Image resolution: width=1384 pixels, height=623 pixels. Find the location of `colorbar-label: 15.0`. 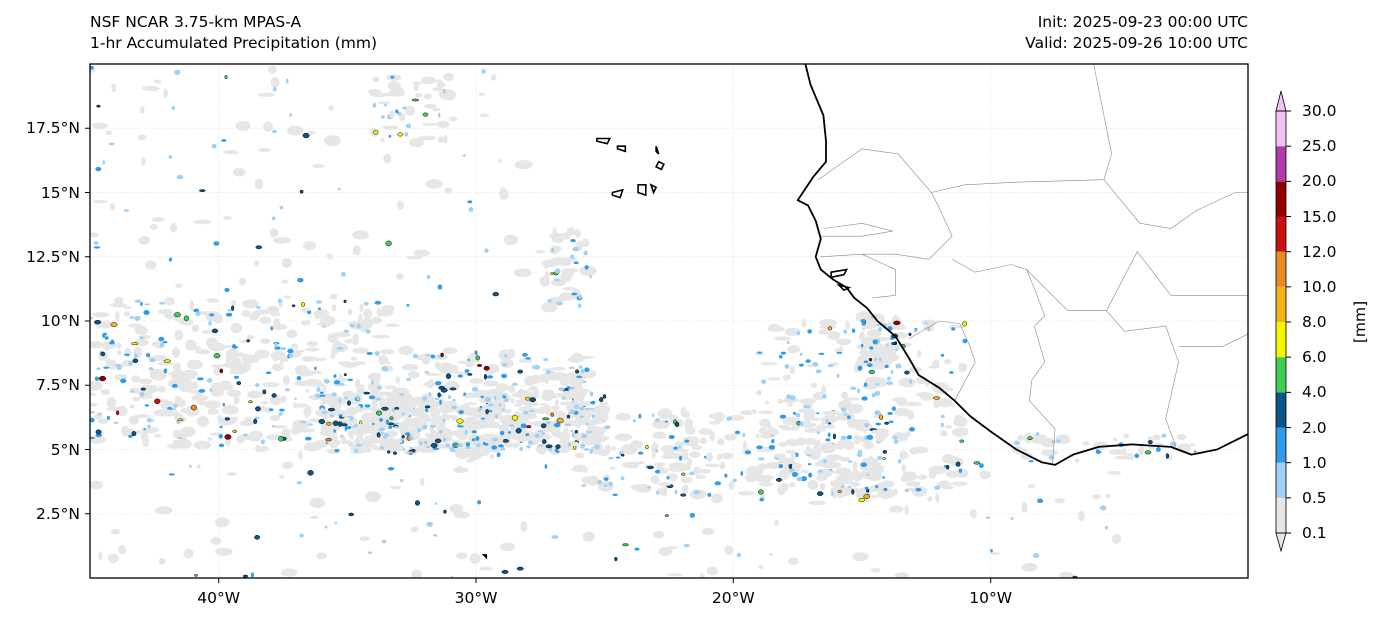

colorbar-label: 15.0 is located at coordinates (1319, 216).